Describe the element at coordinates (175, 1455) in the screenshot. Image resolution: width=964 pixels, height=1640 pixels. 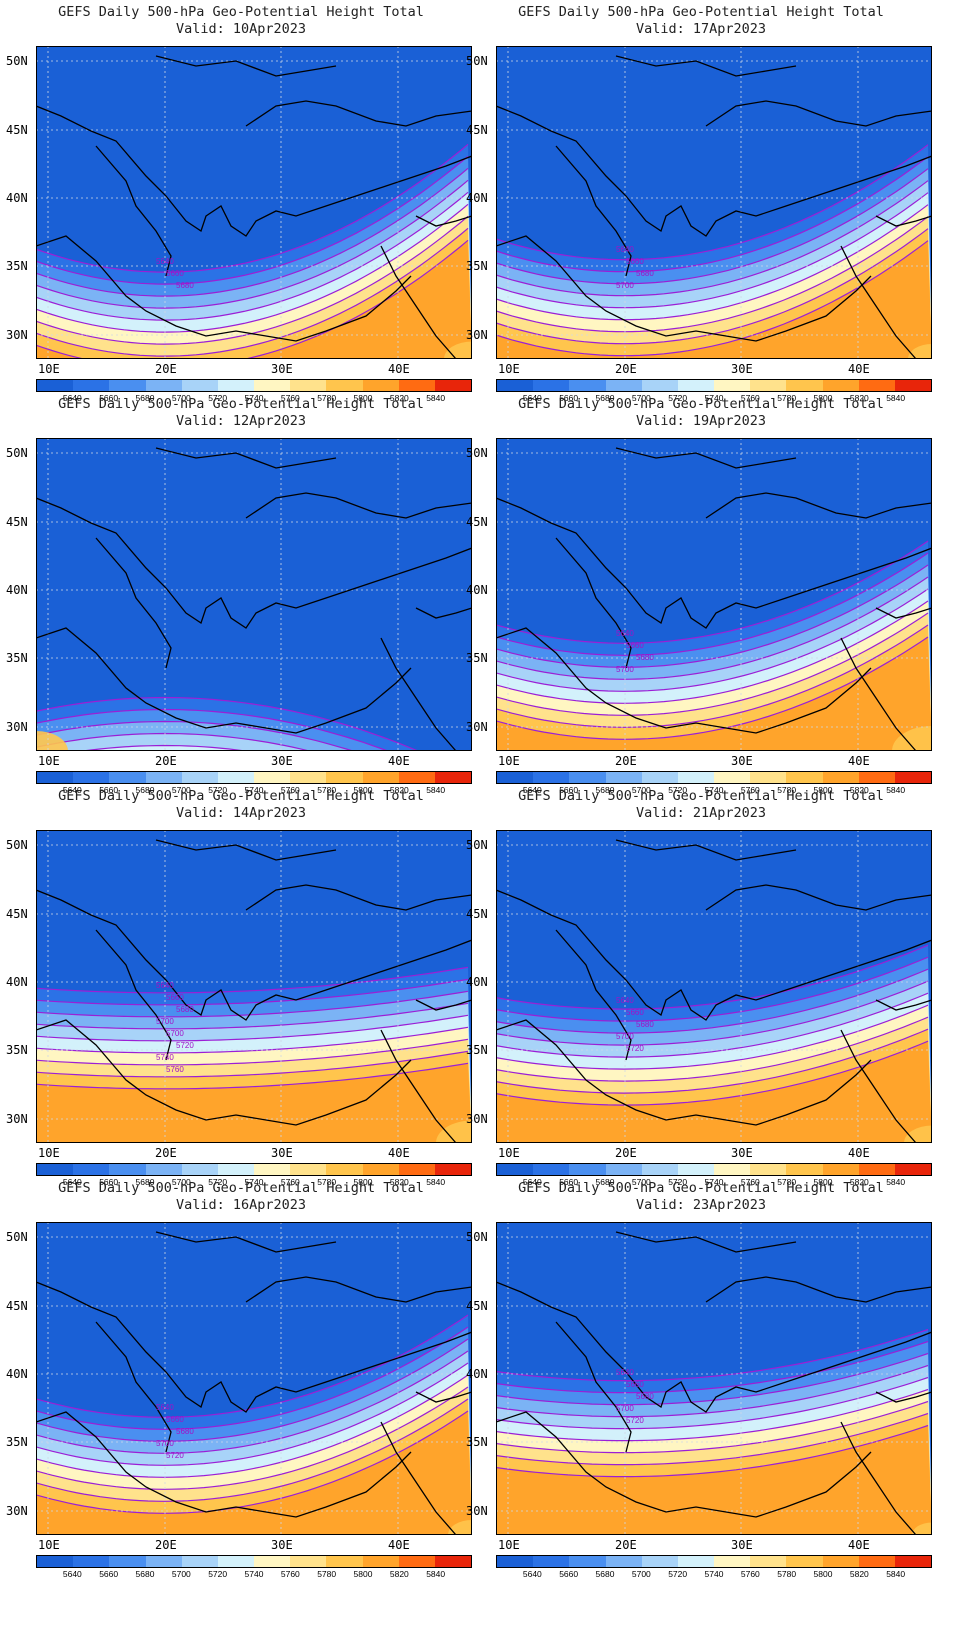
I see `contour-label: 5720` at that location.